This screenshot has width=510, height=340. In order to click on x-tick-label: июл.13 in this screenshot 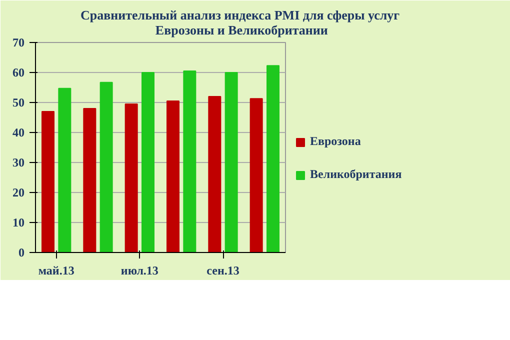, I will do `click(139, 271)`.